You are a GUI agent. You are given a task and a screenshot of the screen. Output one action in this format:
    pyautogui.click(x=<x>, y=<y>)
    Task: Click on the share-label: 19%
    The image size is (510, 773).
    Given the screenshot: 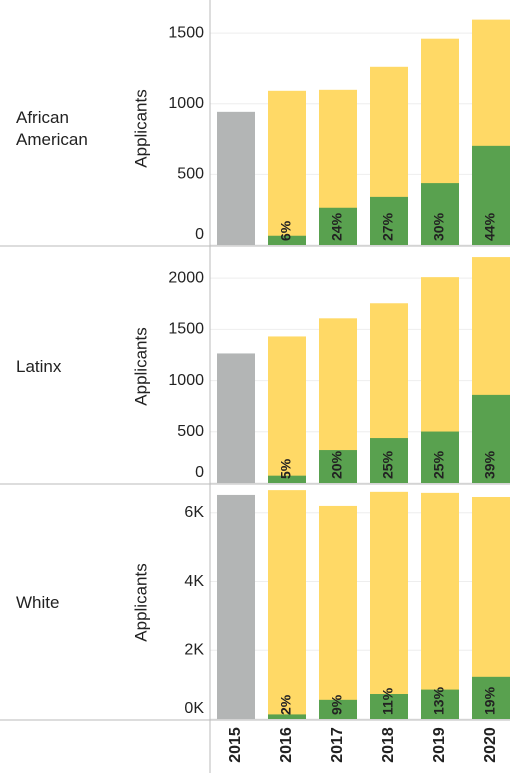 What is the action you would take?
    pyautogui.click(x=490, y=700)
    